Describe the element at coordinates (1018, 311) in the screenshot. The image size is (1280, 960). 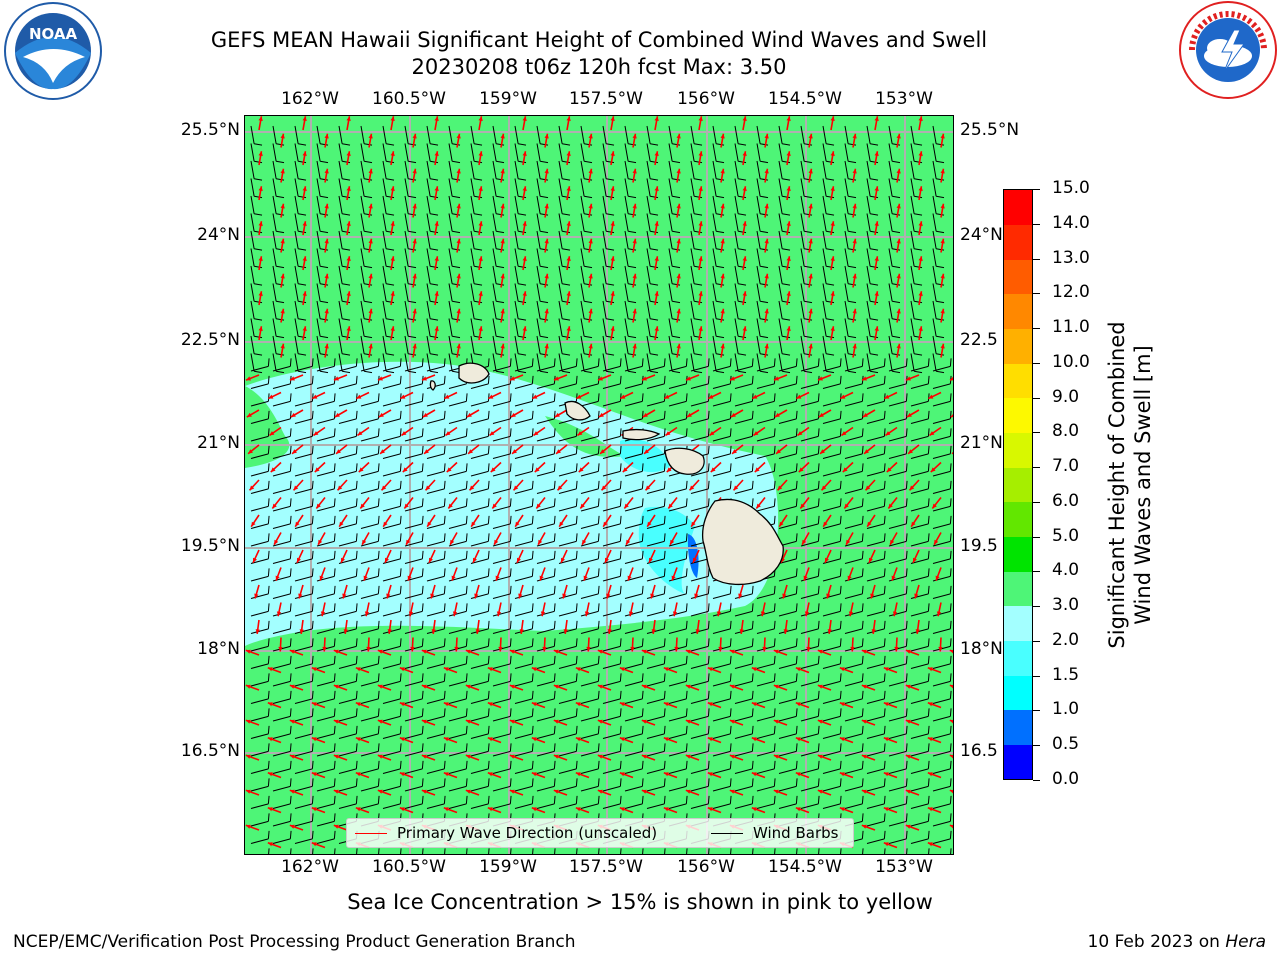
I see `colorbar-segment` at that location.